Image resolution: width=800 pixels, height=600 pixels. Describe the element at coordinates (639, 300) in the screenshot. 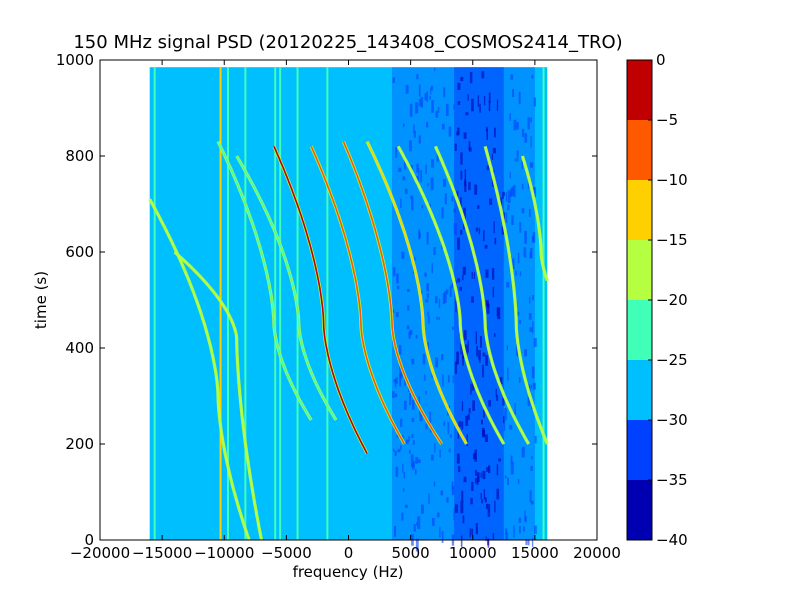

I see `colorbar-bands` at that location.